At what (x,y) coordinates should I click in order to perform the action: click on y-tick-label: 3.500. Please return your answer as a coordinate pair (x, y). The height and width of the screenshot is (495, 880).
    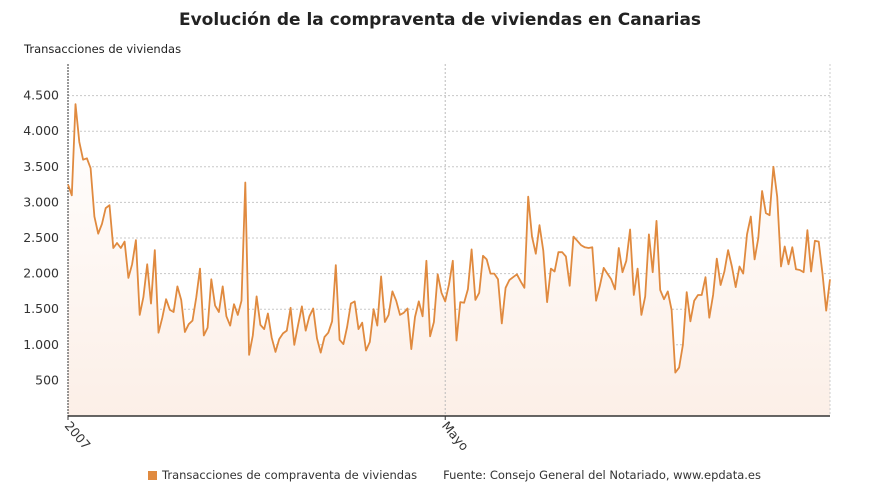
    Looking at the image, I should click on (41, 166).